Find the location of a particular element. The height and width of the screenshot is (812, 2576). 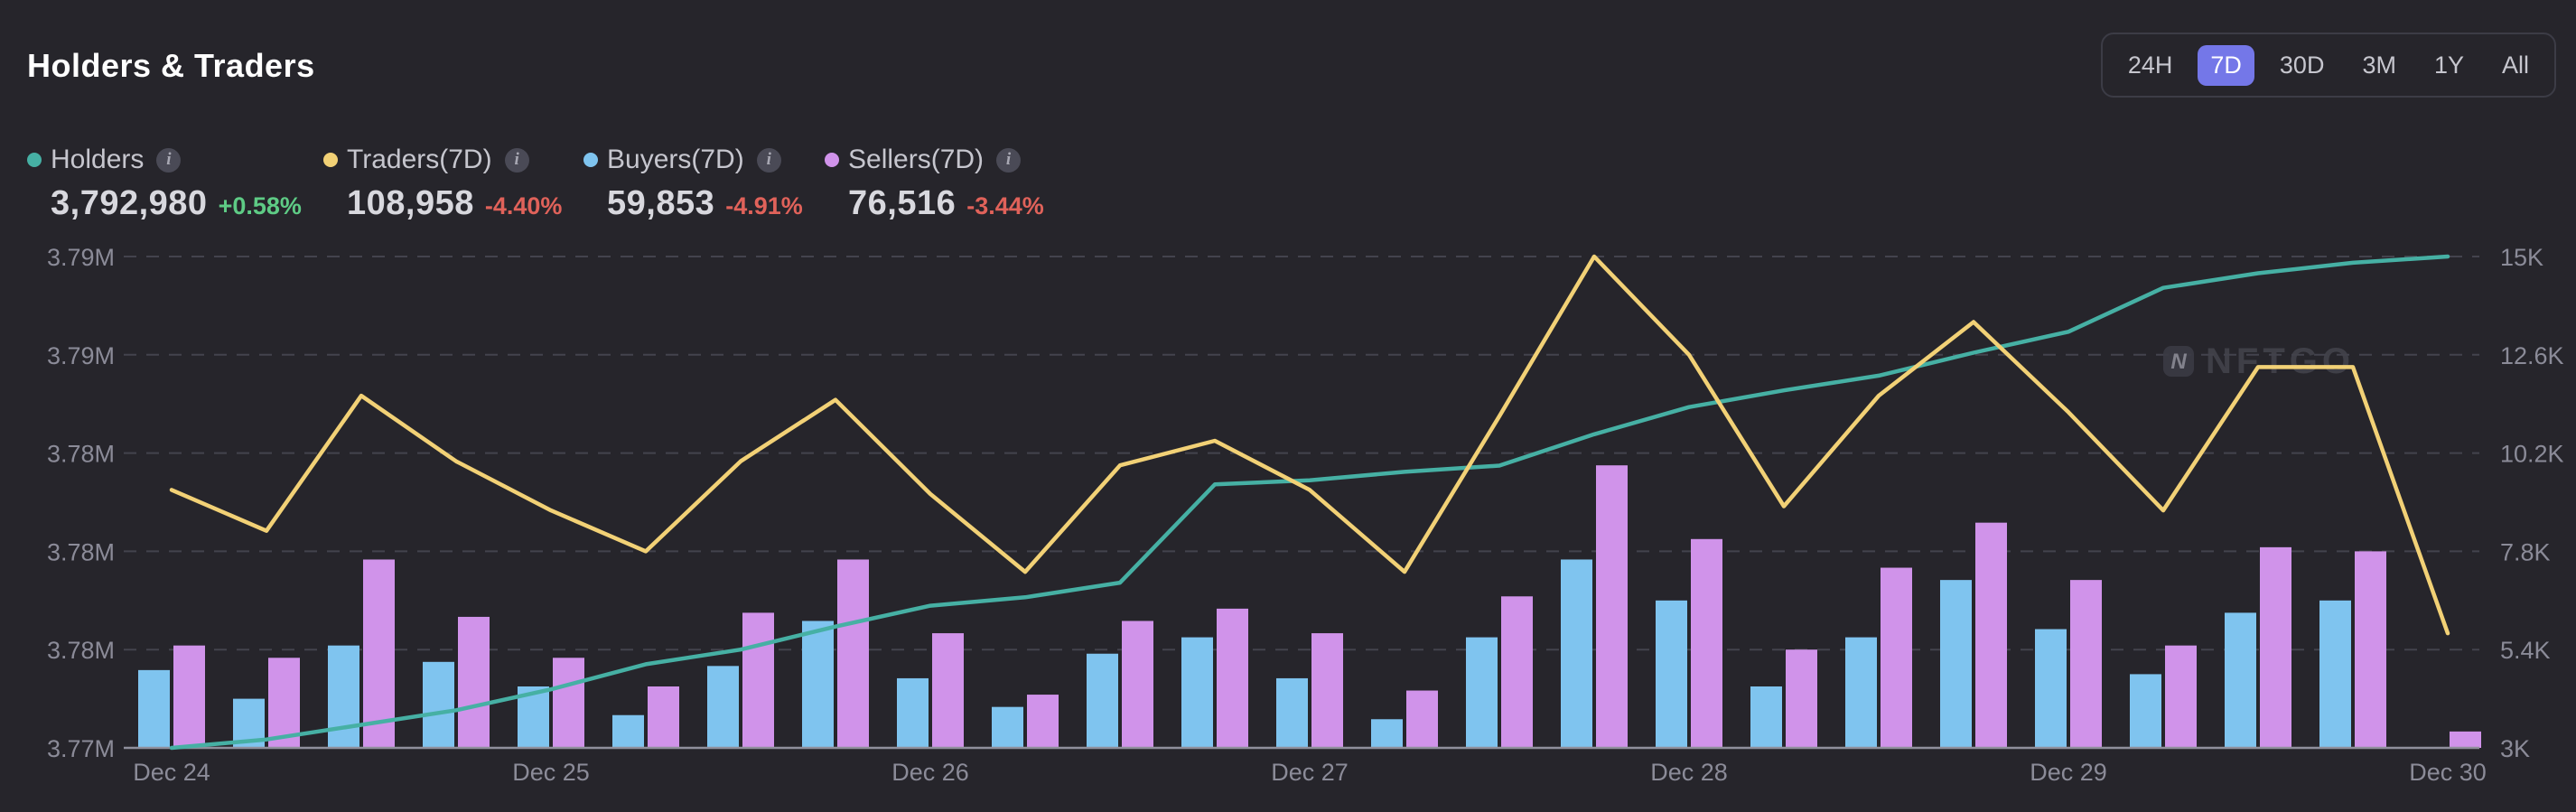

range-option-all: All is located at coordinates (2515, 65).